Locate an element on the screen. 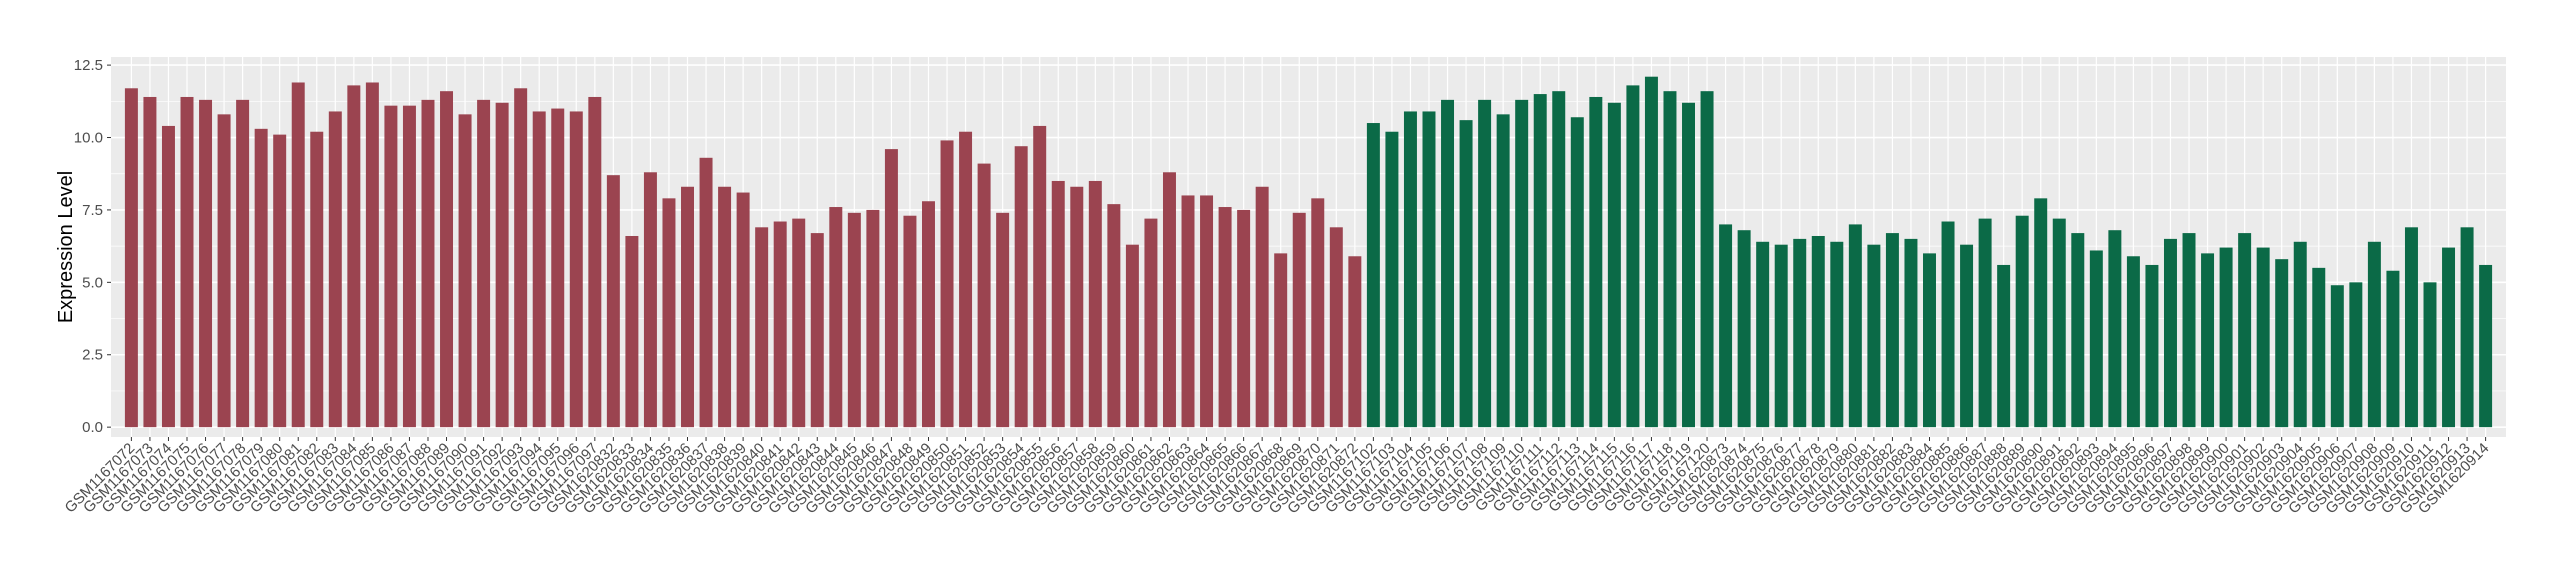 Image resolution: width=2560 pixels, height=585 pixels. y-tick-label: 0.0 is located at coordinates (92, 427).